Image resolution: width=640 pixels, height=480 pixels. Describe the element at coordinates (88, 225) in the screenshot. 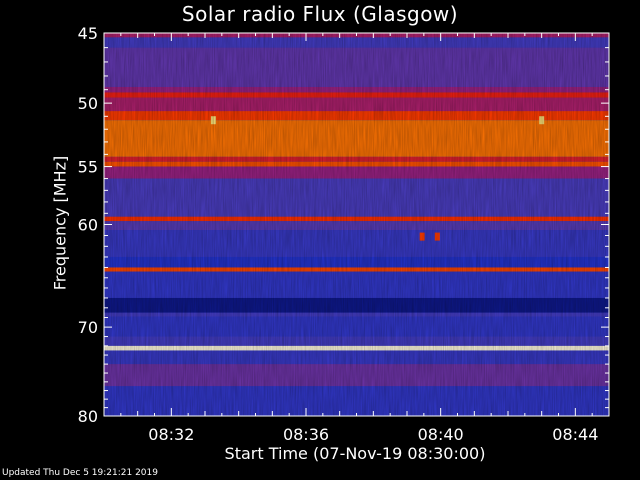

I see `y-tick-label: 60` at that location.